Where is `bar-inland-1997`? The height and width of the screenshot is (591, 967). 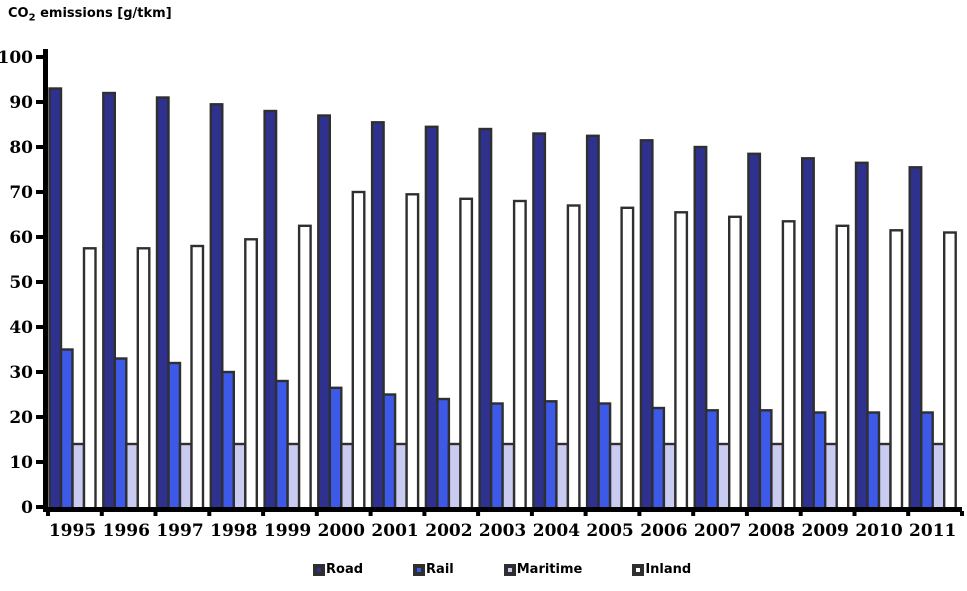
bar-inland-1997 is located at coordinates (197, 378).